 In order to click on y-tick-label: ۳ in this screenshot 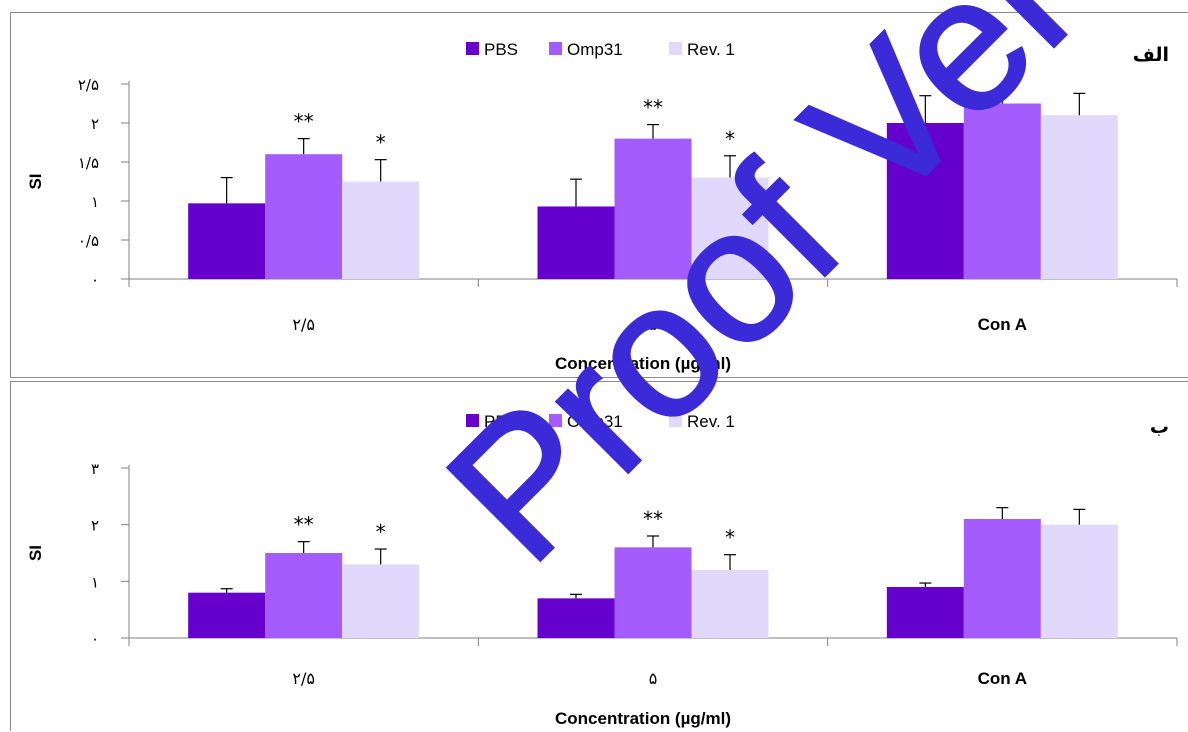, I will do `click(95, 469)`.